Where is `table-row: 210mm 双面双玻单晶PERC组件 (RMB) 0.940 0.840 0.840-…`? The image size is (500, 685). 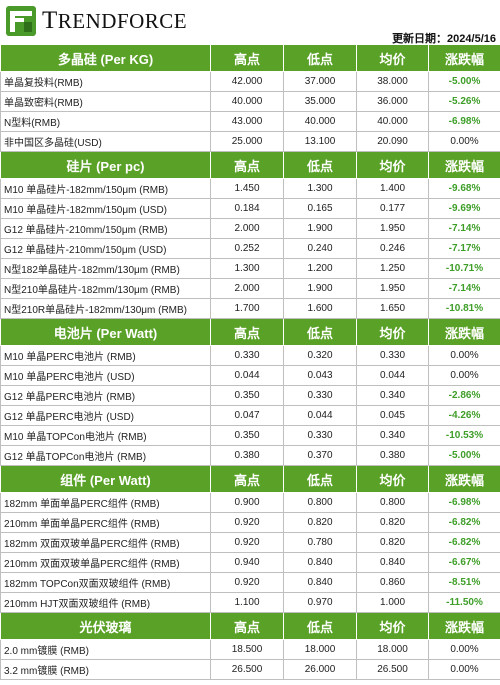
table-row: 210mm 双面双玻单晶PERC组件 (RMB) 0.940 0.840 0.840-… is located at coordinates (250, 562).